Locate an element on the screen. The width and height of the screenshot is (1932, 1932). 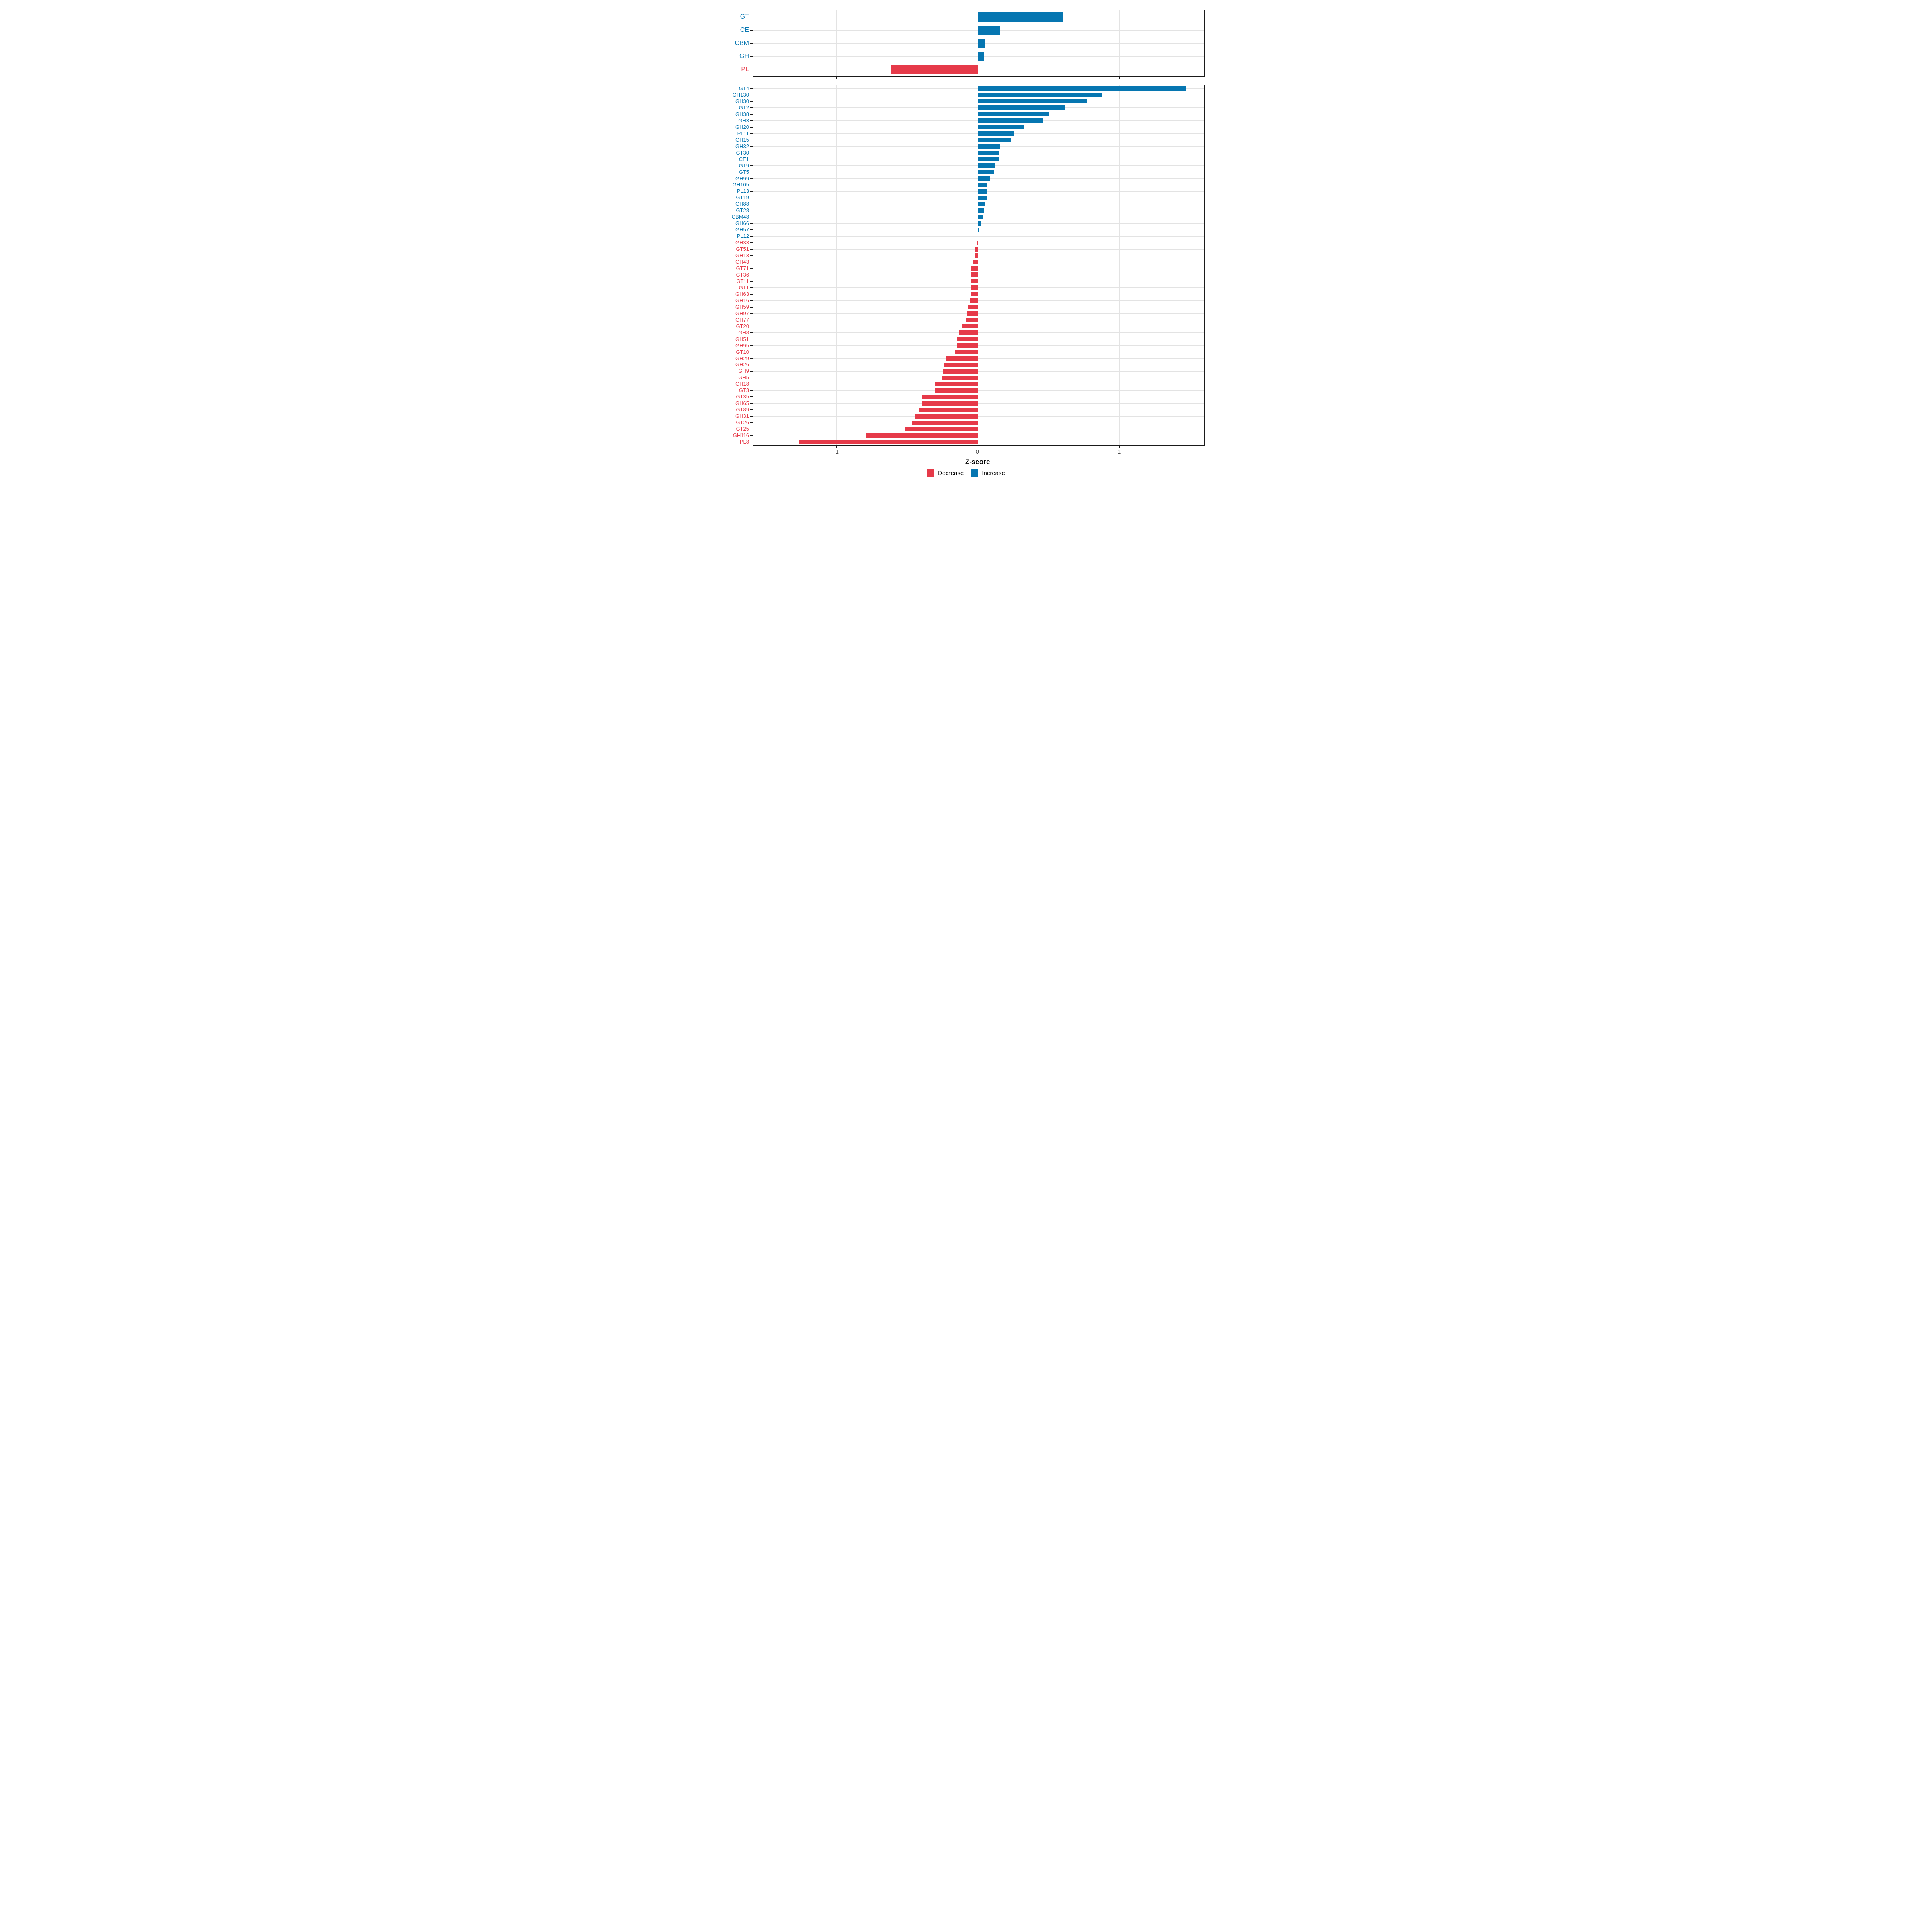
x-tick-label-0: 0 is located at coordinates (977, 451).